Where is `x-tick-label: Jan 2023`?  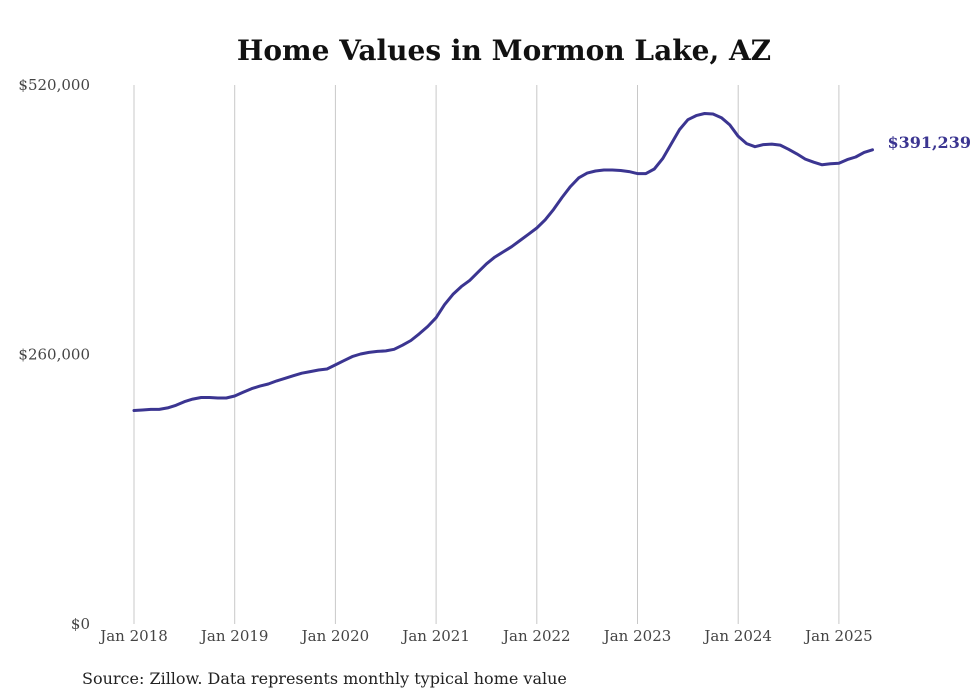 x-tick-label: Jan 2023 is located at coordinates (637, 636).